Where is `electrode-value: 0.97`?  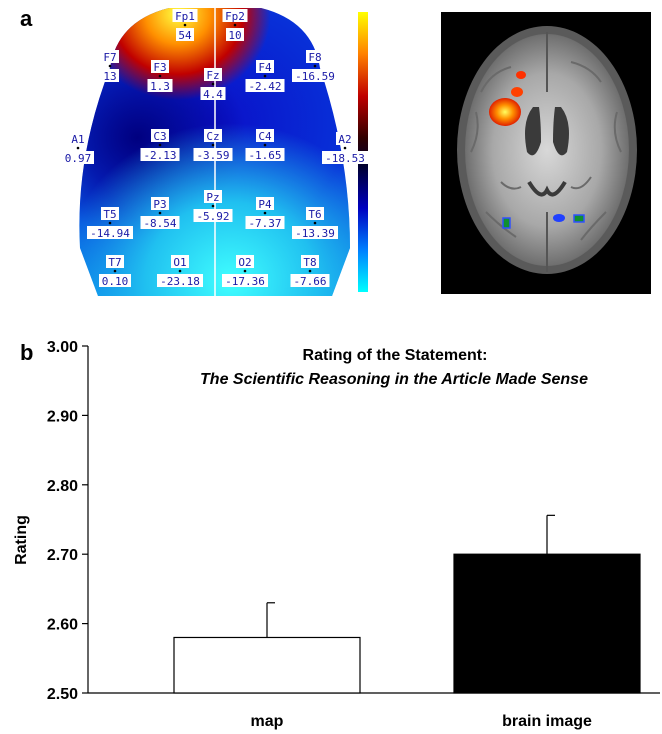 electrode-value: 0.97 is located at coordinates (78, 158).